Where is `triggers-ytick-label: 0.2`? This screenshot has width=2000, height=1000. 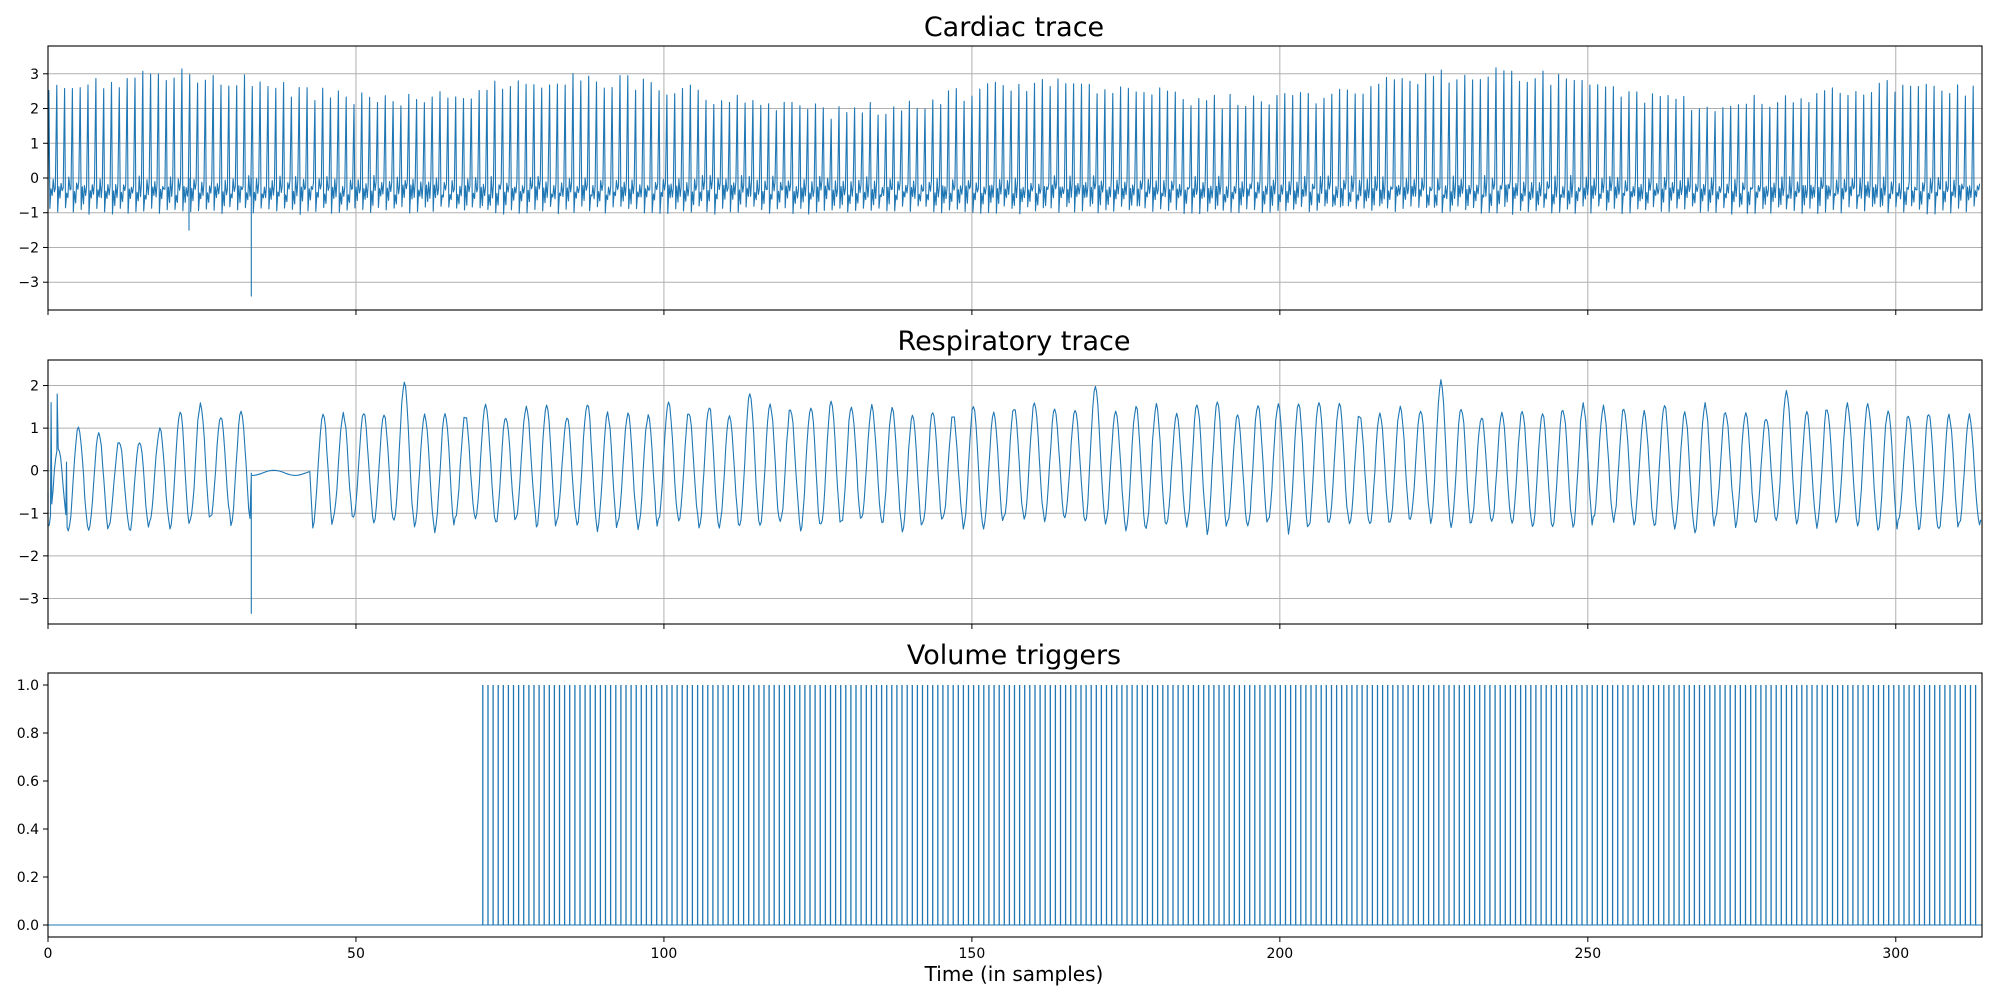 triggers-ytick-label: 0.2 is located at coordinates (28, 878).